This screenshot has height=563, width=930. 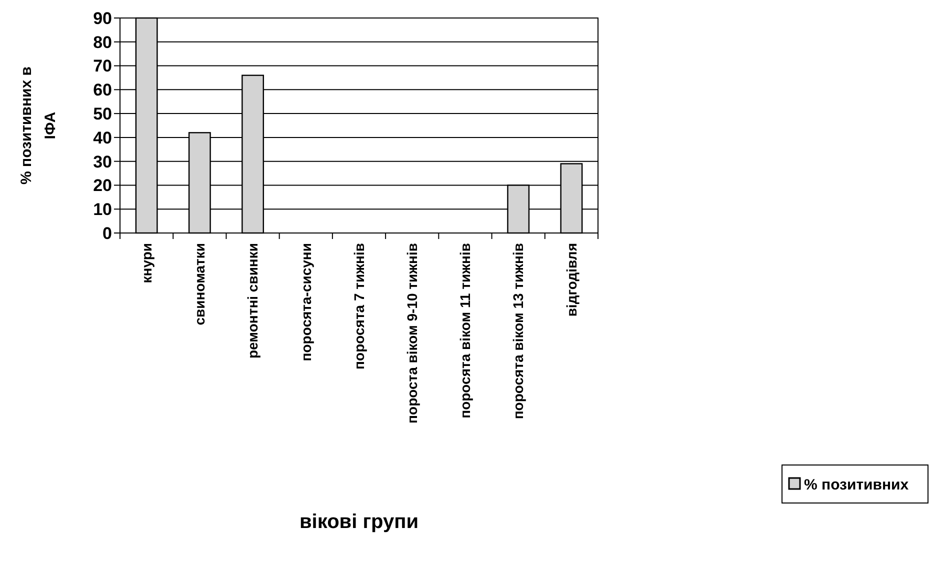 I want to click on y-tick-label: 90, so click(x=102, y=18).